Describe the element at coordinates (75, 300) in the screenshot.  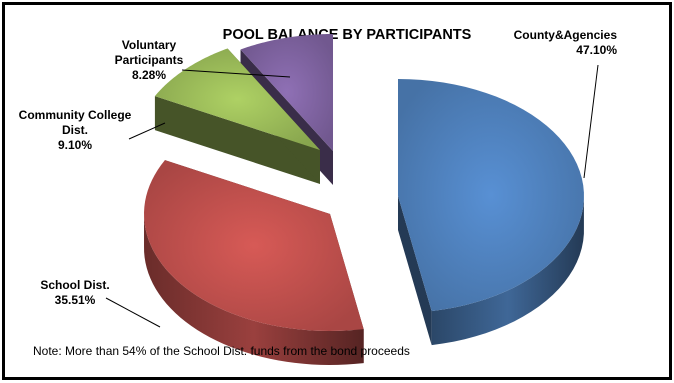
I see `slice-value-label-2: 35.51%` at that location.